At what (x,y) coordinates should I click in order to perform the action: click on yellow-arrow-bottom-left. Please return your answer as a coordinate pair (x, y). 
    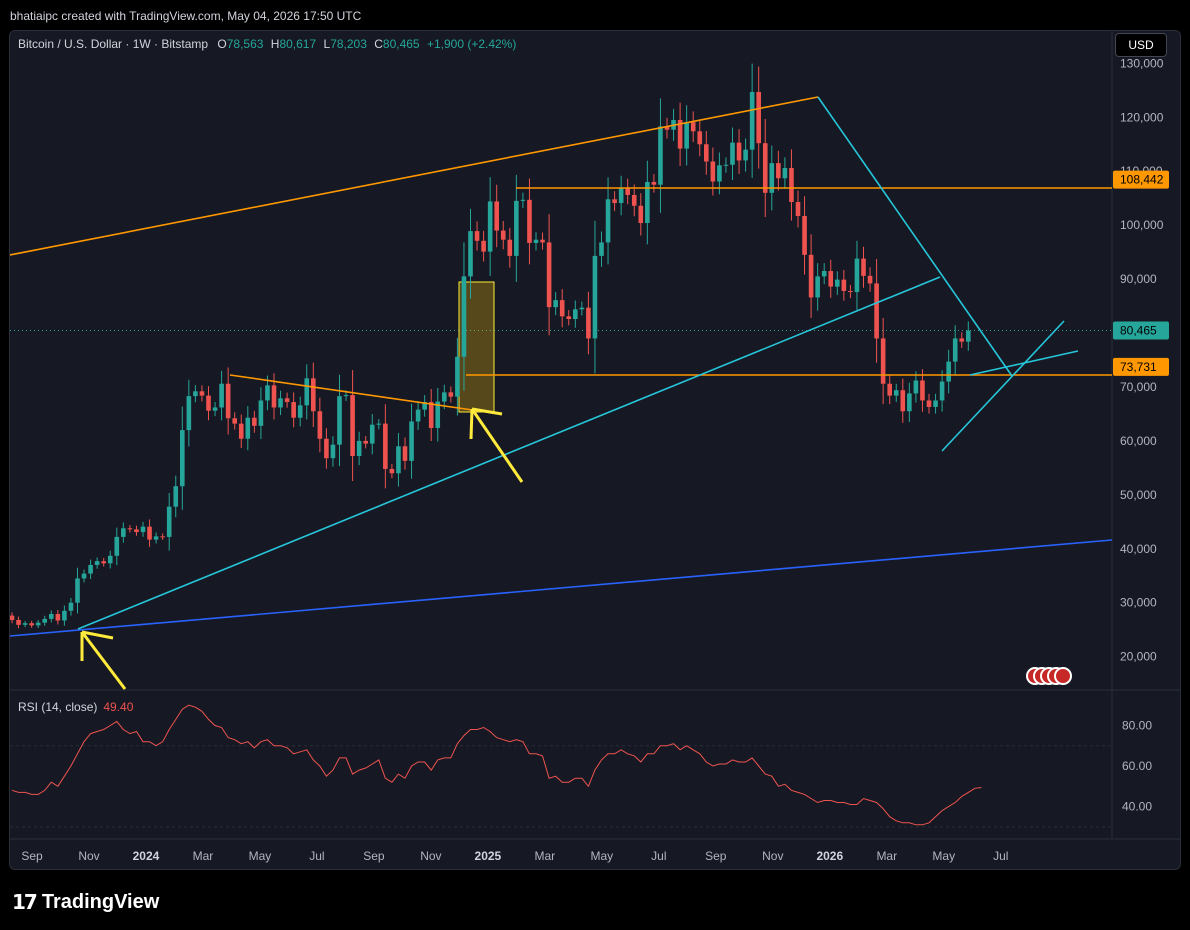
    Looking at the image, I should click on (103, 660).